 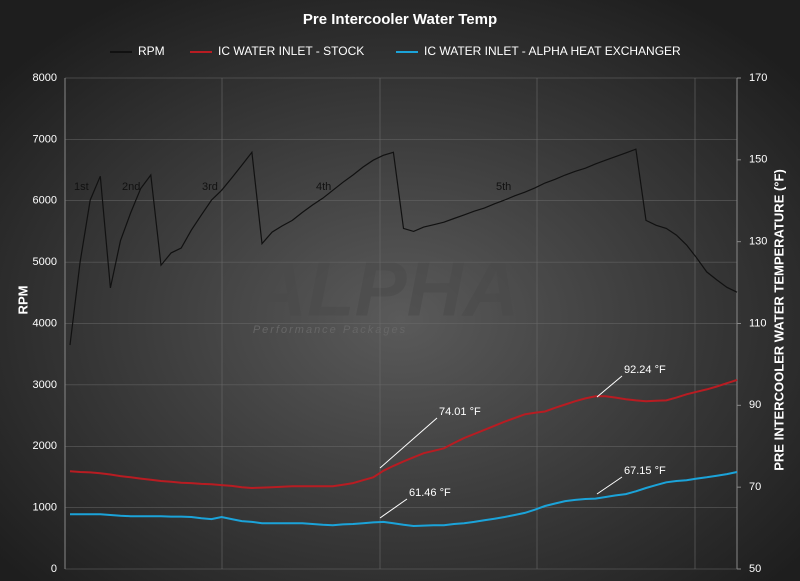 I want to click on chart-title: Pre Intercooler Water Temp, so click(x=400, y=19).